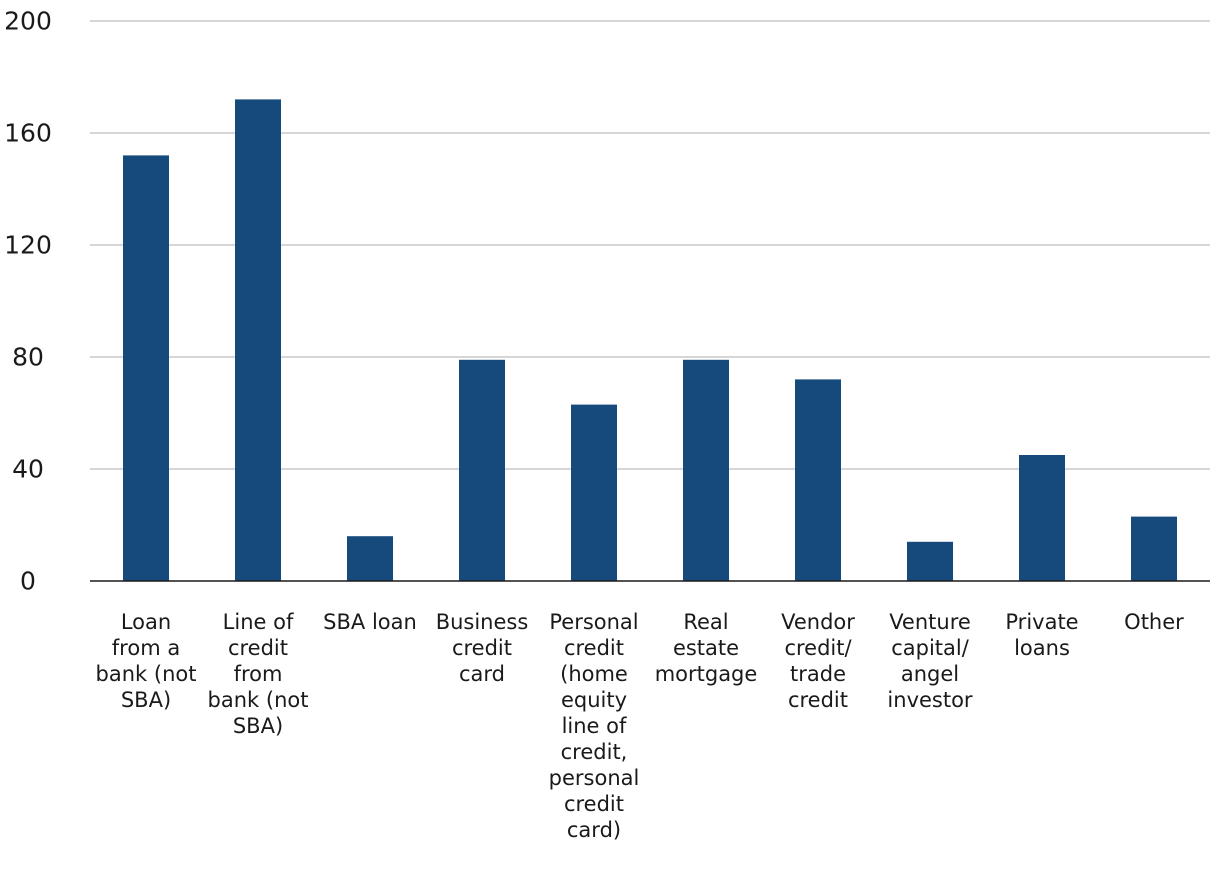 The width and height of the screenshot is (1231, 883). What do you see at coordinates (258, 622) in the screenshot?
I see `x-category-label-line: Line of` at bounding box center [258, 622].